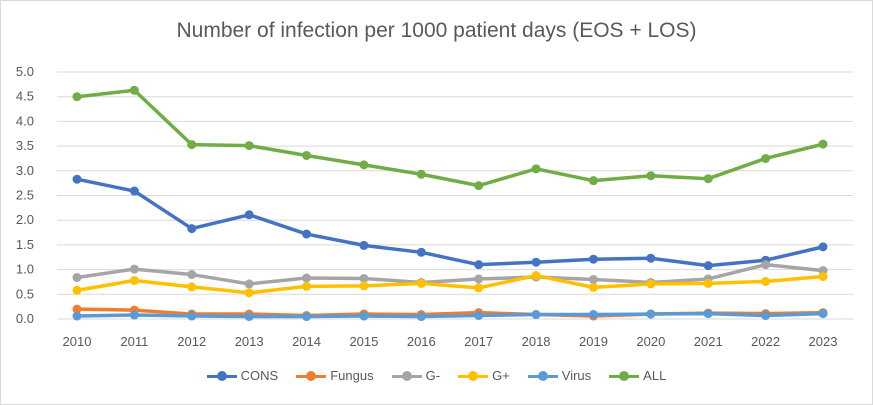 The height and width of the screenshot is (405, 873). Describe the element at coordinates (501, 375) in the screenshot. I see `legend-label: G+` at that location.